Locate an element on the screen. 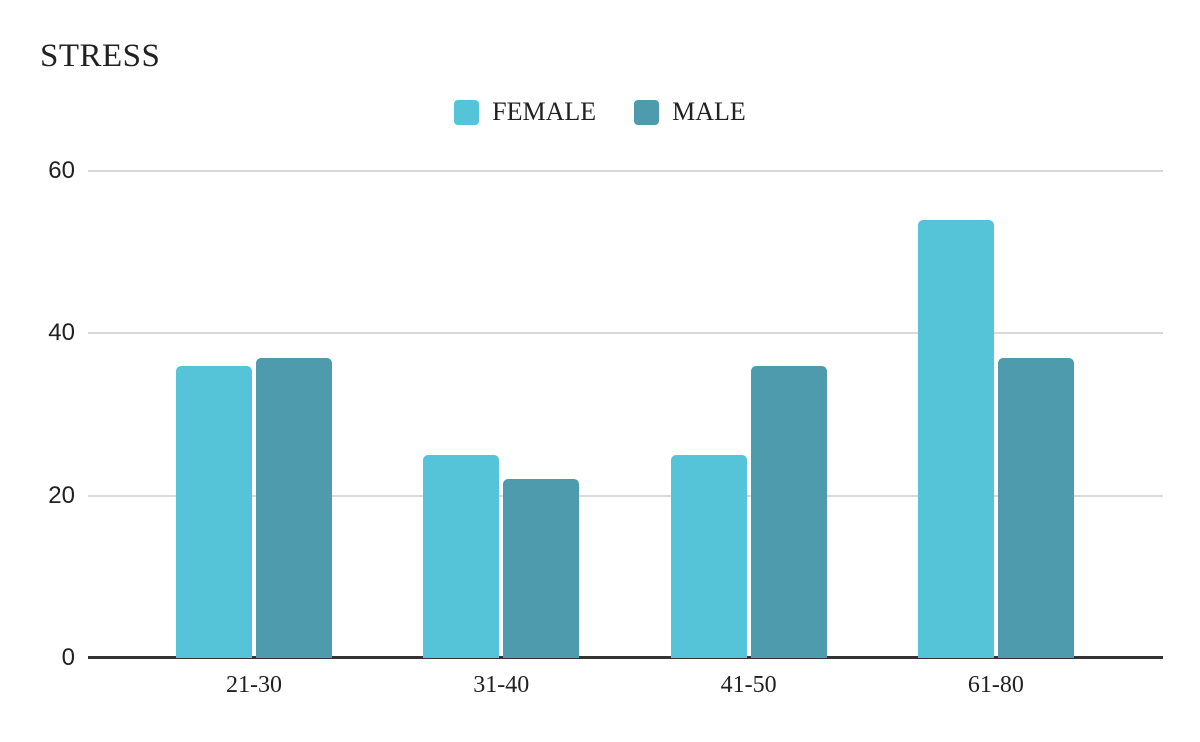 This screenshot has width=1200, height=742. x-axis-line is located at coordinates (625, 657).